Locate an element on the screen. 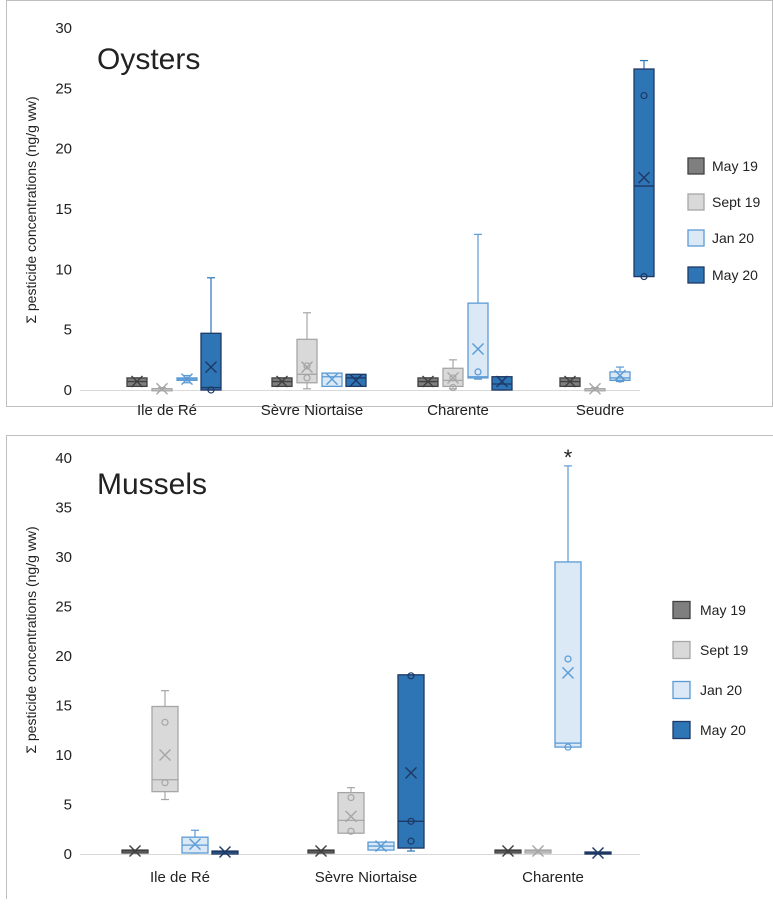 The width and height of the screenshot is (773, 904). mussels-box-jan-20-charente is located at coordinates (568, 608).